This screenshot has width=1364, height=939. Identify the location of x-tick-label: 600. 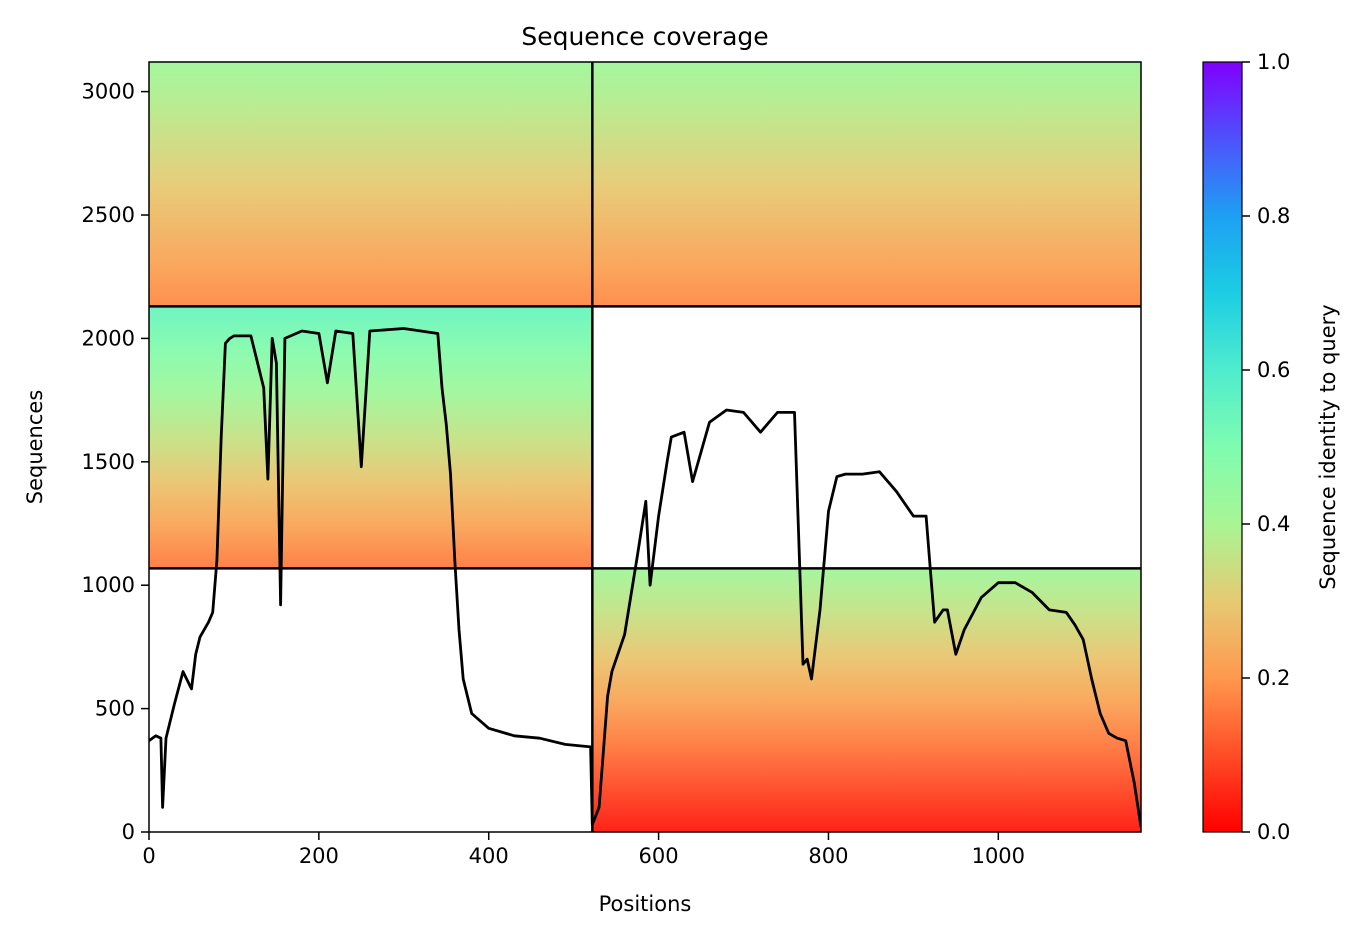
(659, 856).